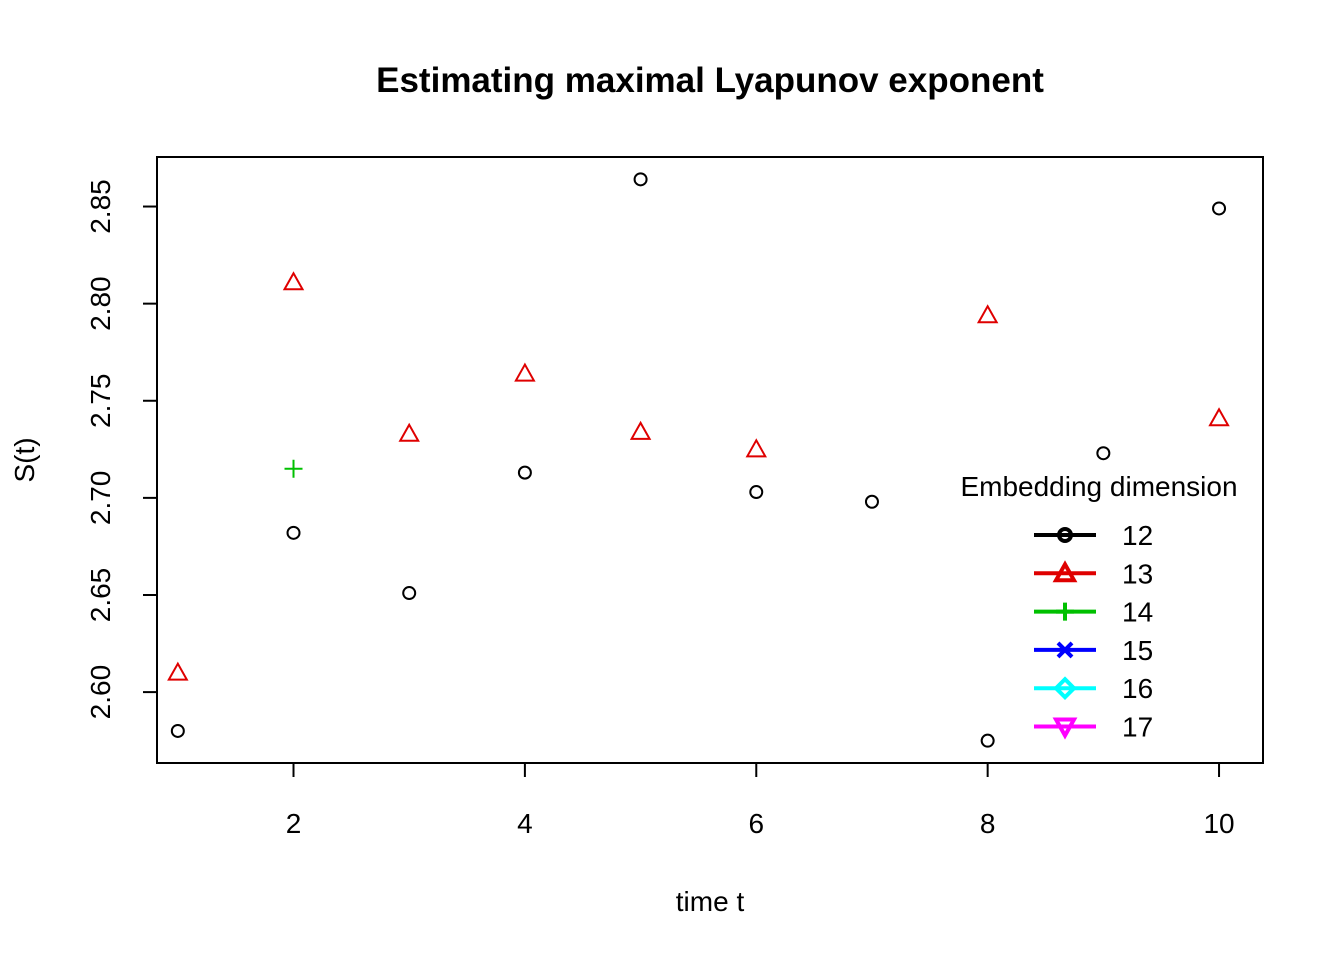  What do you see at coordinates (24, 459) in the screenshot?
I see `y-axis-label: S(t)` at bounding box center [24, 459].